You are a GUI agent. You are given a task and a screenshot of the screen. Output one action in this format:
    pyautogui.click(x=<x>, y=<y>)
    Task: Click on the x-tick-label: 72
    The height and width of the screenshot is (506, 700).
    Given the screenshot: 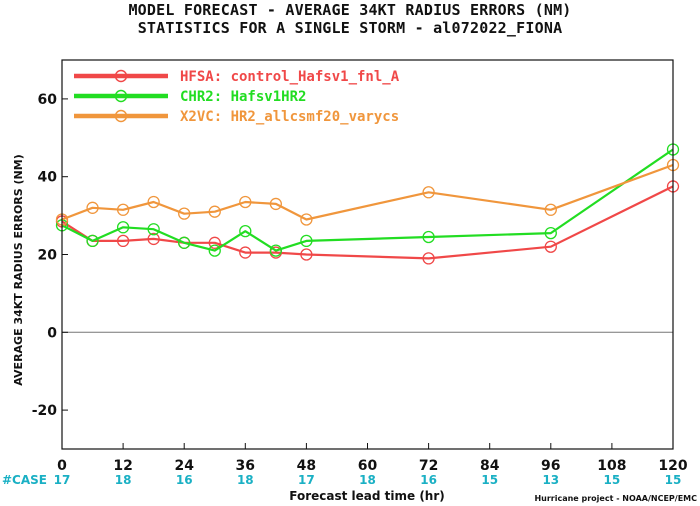 What is the action you would take?
    pyautogui.click(x=428, y=466)
    